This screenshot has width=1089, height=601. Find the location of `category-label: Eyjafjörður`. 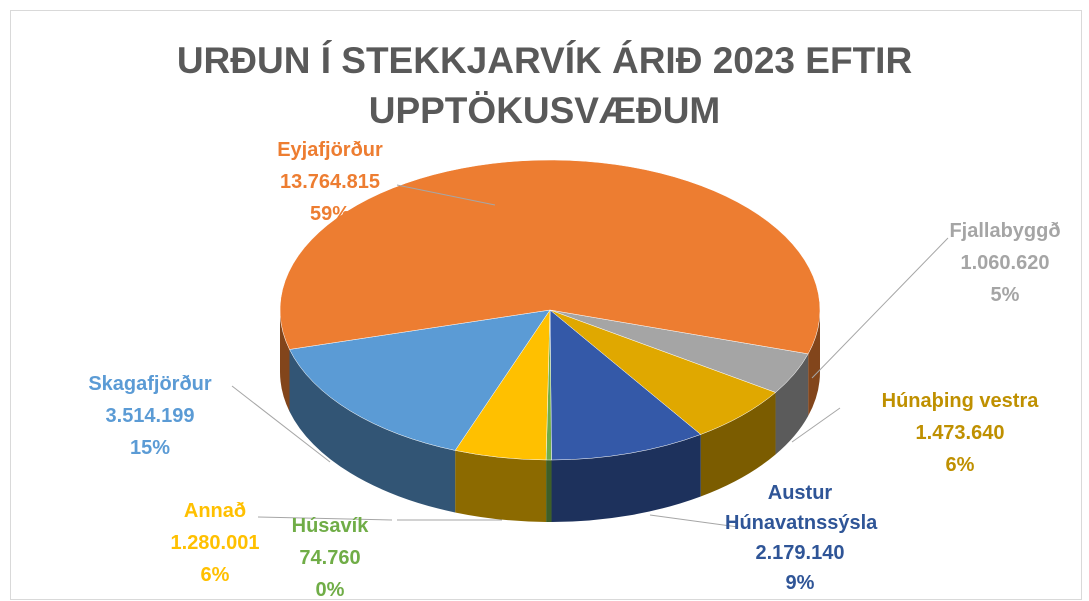

category-label: Eyjafjörður is located at coordinates (330, 150).